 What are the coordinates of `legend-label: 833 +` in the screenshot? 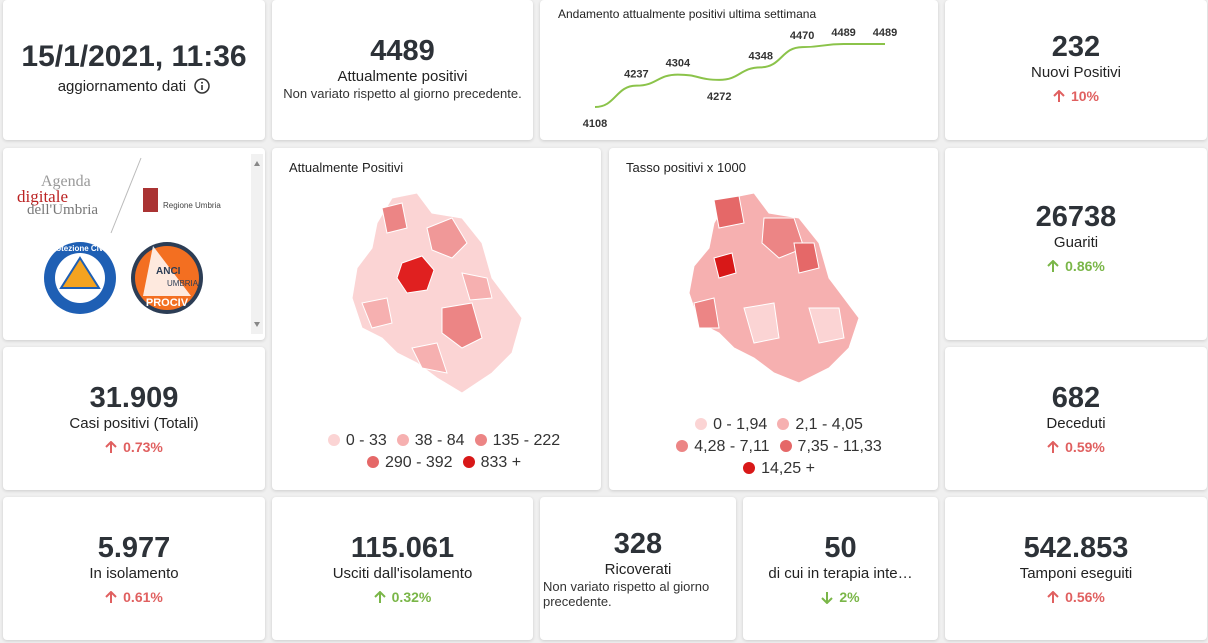 It's located at (501, 462).